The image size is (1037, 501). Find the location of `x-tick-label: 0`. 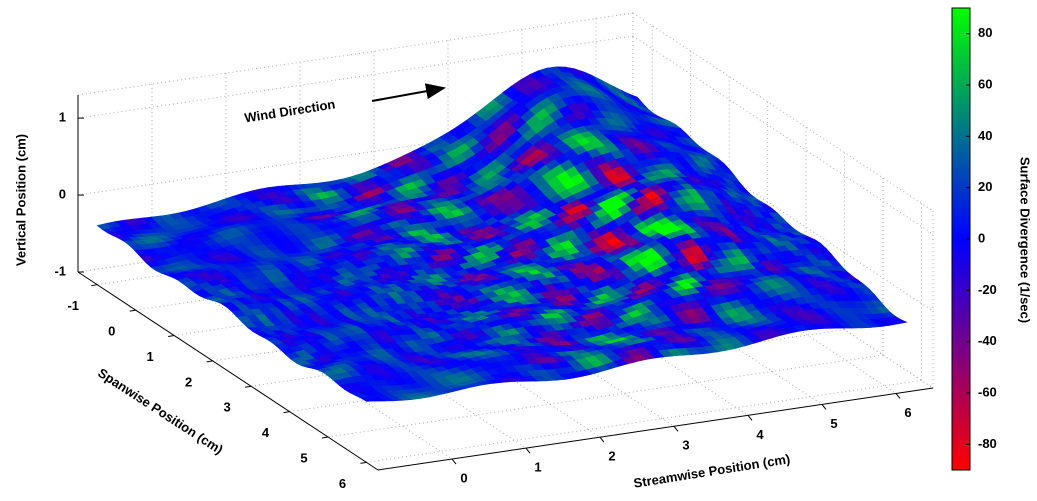

x-tick-label: 0 is located at coordinates (463, 478).